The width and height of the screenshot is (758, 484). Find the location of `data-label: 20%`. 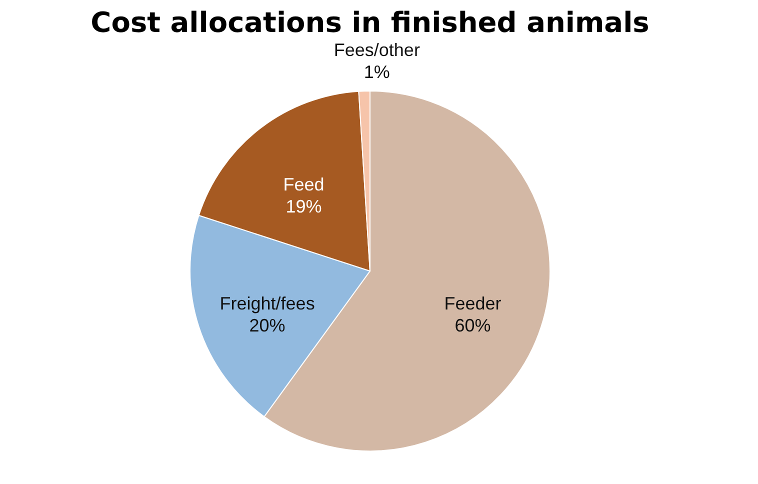

data-label: 20% is located at coordinates (267, 325).